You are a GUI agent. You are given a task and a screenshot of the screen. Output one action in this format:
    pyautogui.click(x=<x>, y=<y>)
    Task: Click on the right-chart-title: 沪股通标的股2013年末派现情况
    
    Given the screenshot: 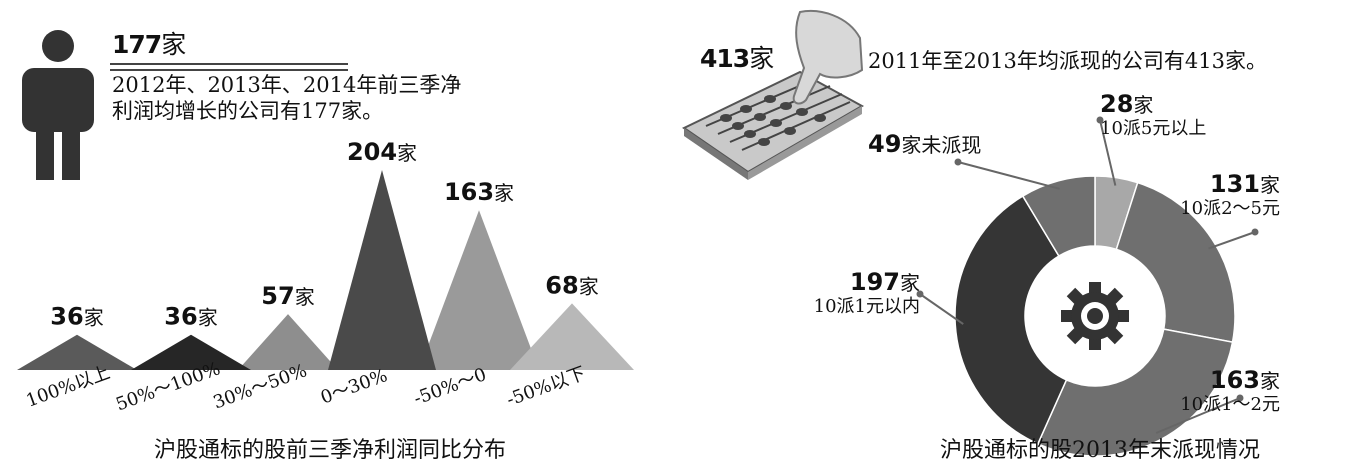 What is the action you would take?
    pyautogui.click(x=1100, y=450)
    